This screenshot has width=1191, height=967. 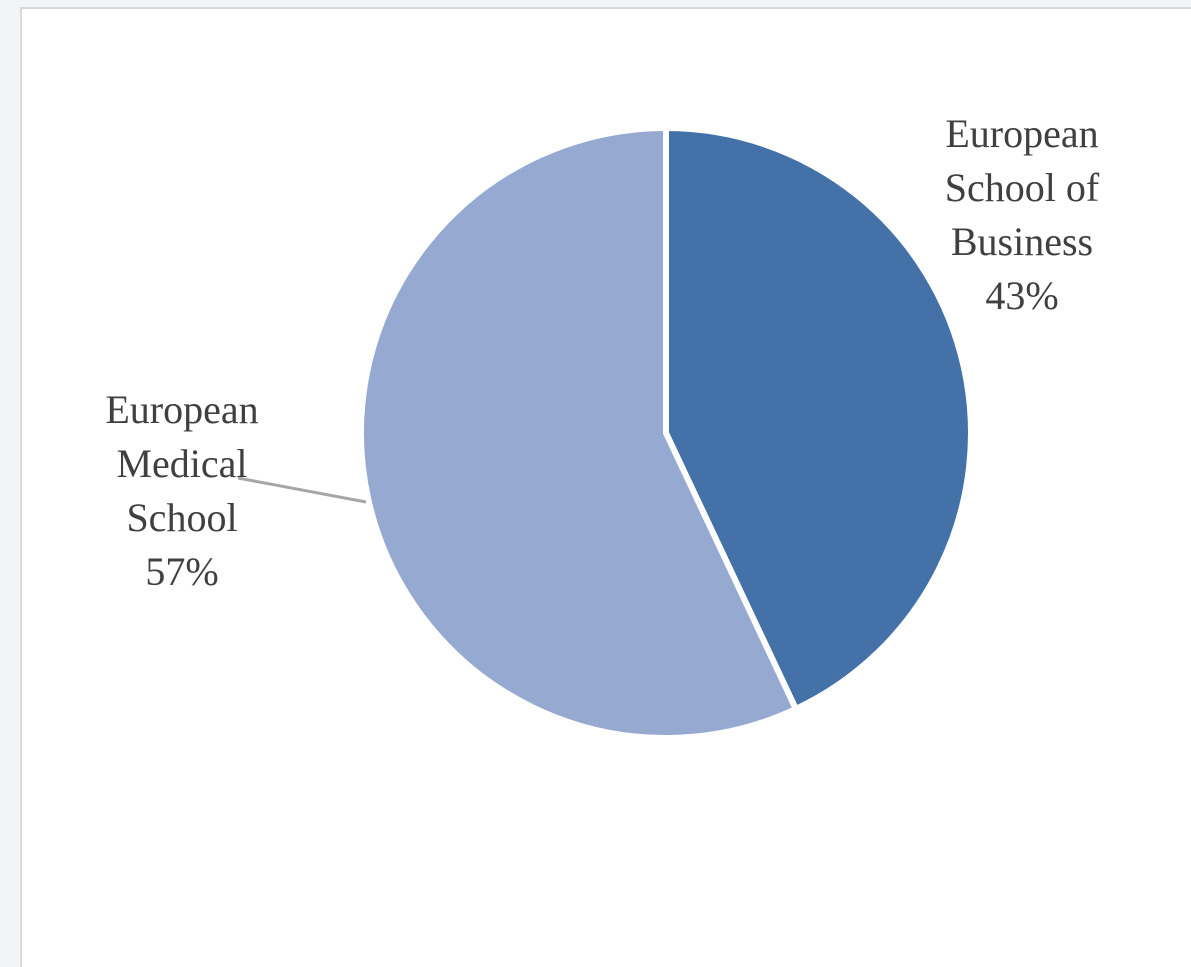 What do you see at coordinates (1022, 295) in the screenshot?
I see `percent-label: 43%` at bounding box center [1022, 295].